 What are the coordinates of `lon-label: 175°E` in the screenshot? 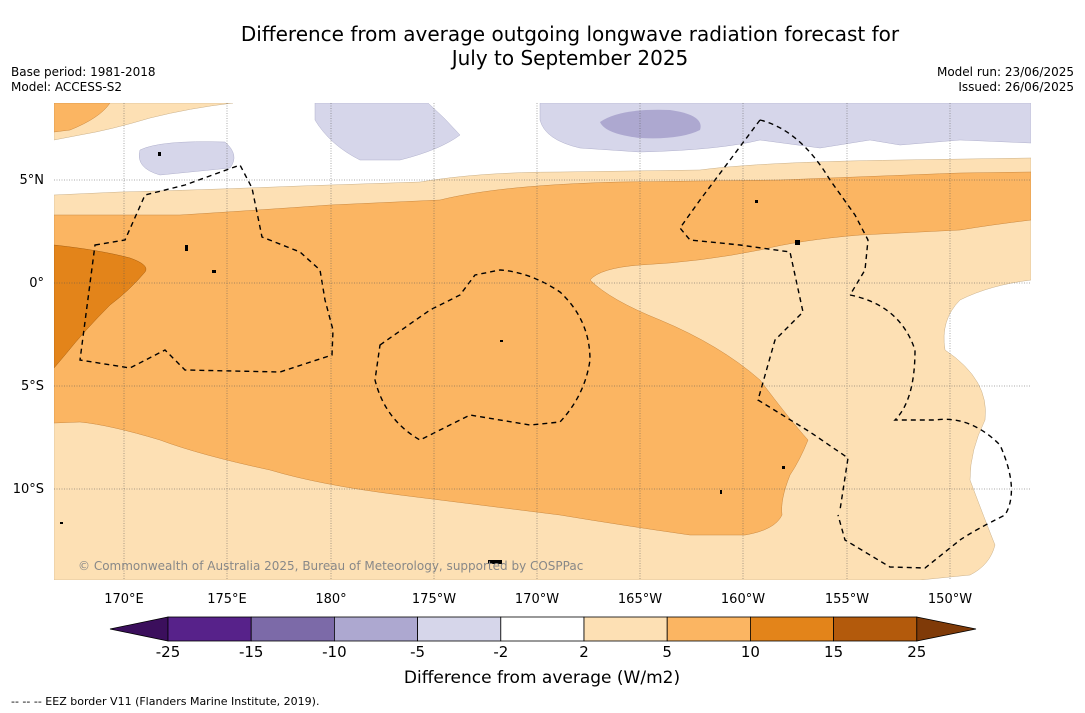 It's located at (227, 599).